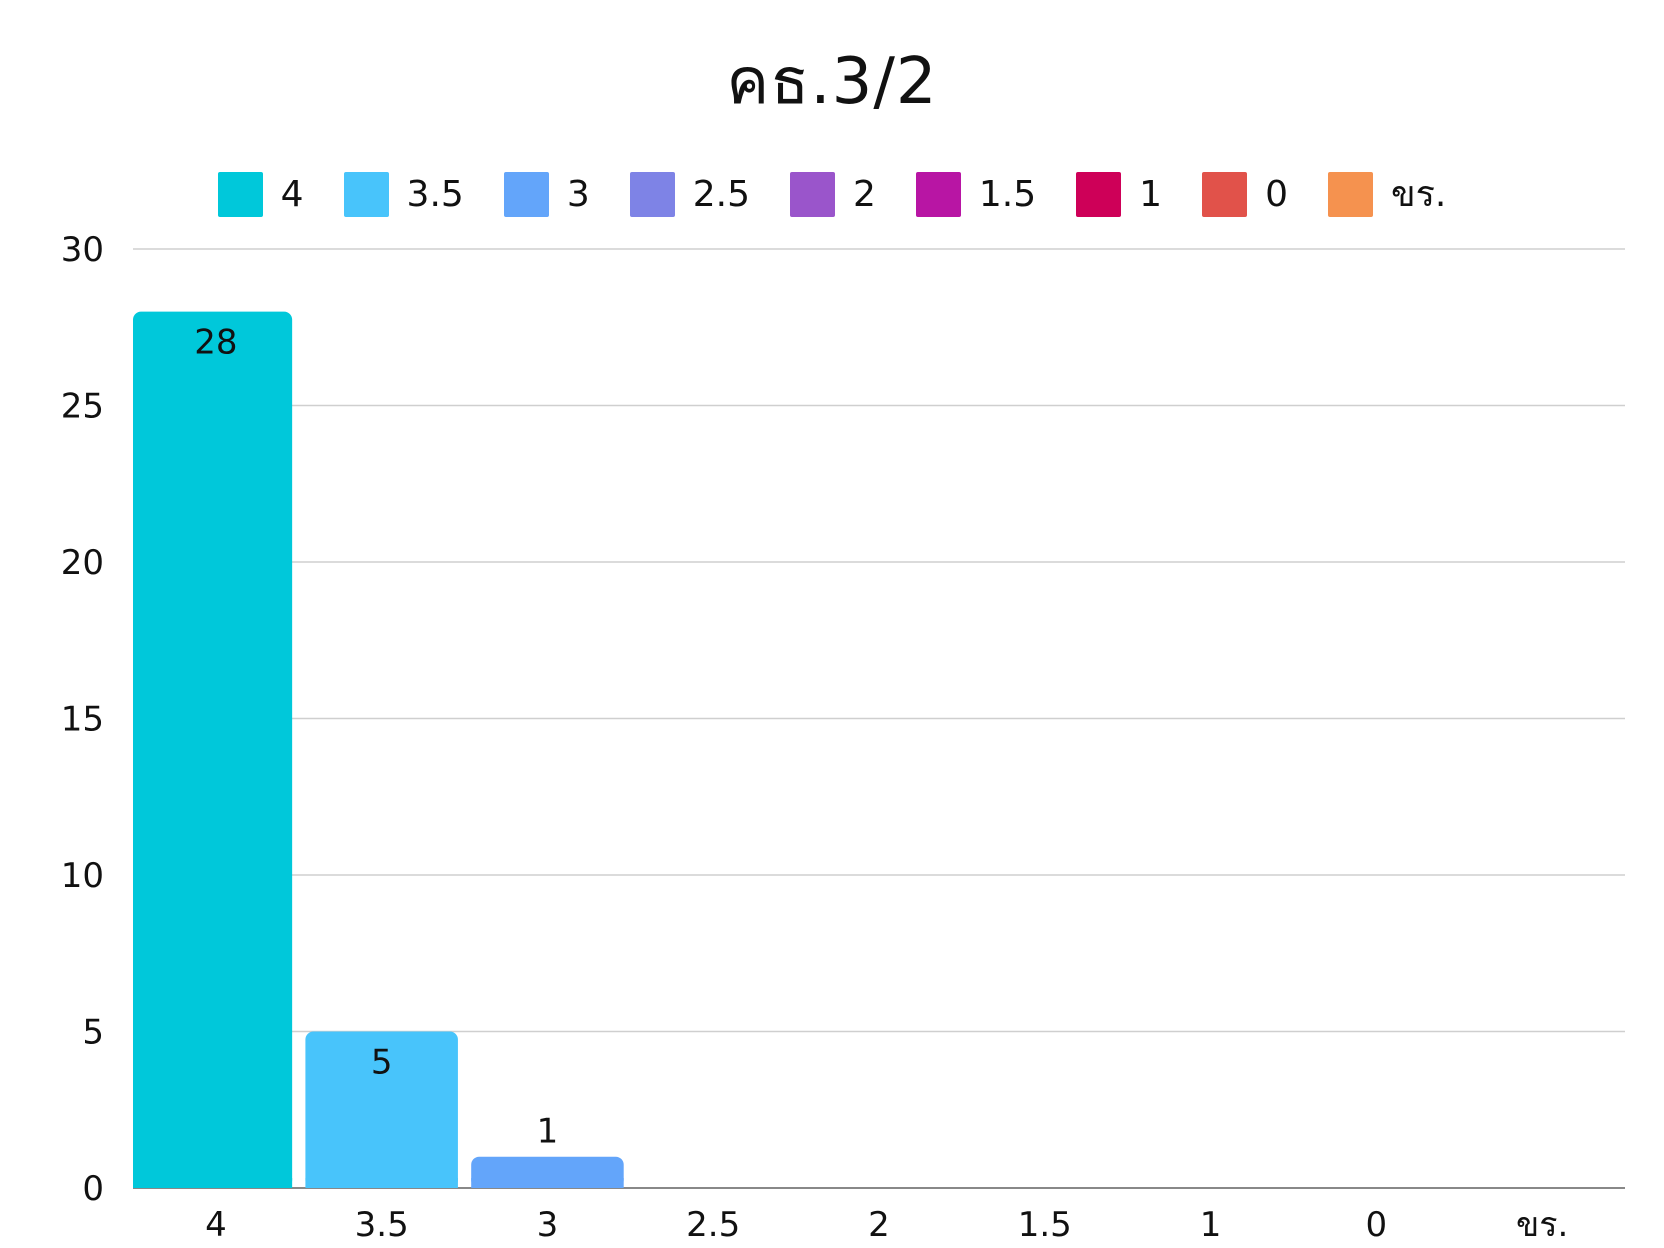 This screenshot has height=1248, width=1664. What do you see at coordinates (216, 1225) in the screenshot?
I see `x-tick-label: 4` at bounding box center [216, 1225].